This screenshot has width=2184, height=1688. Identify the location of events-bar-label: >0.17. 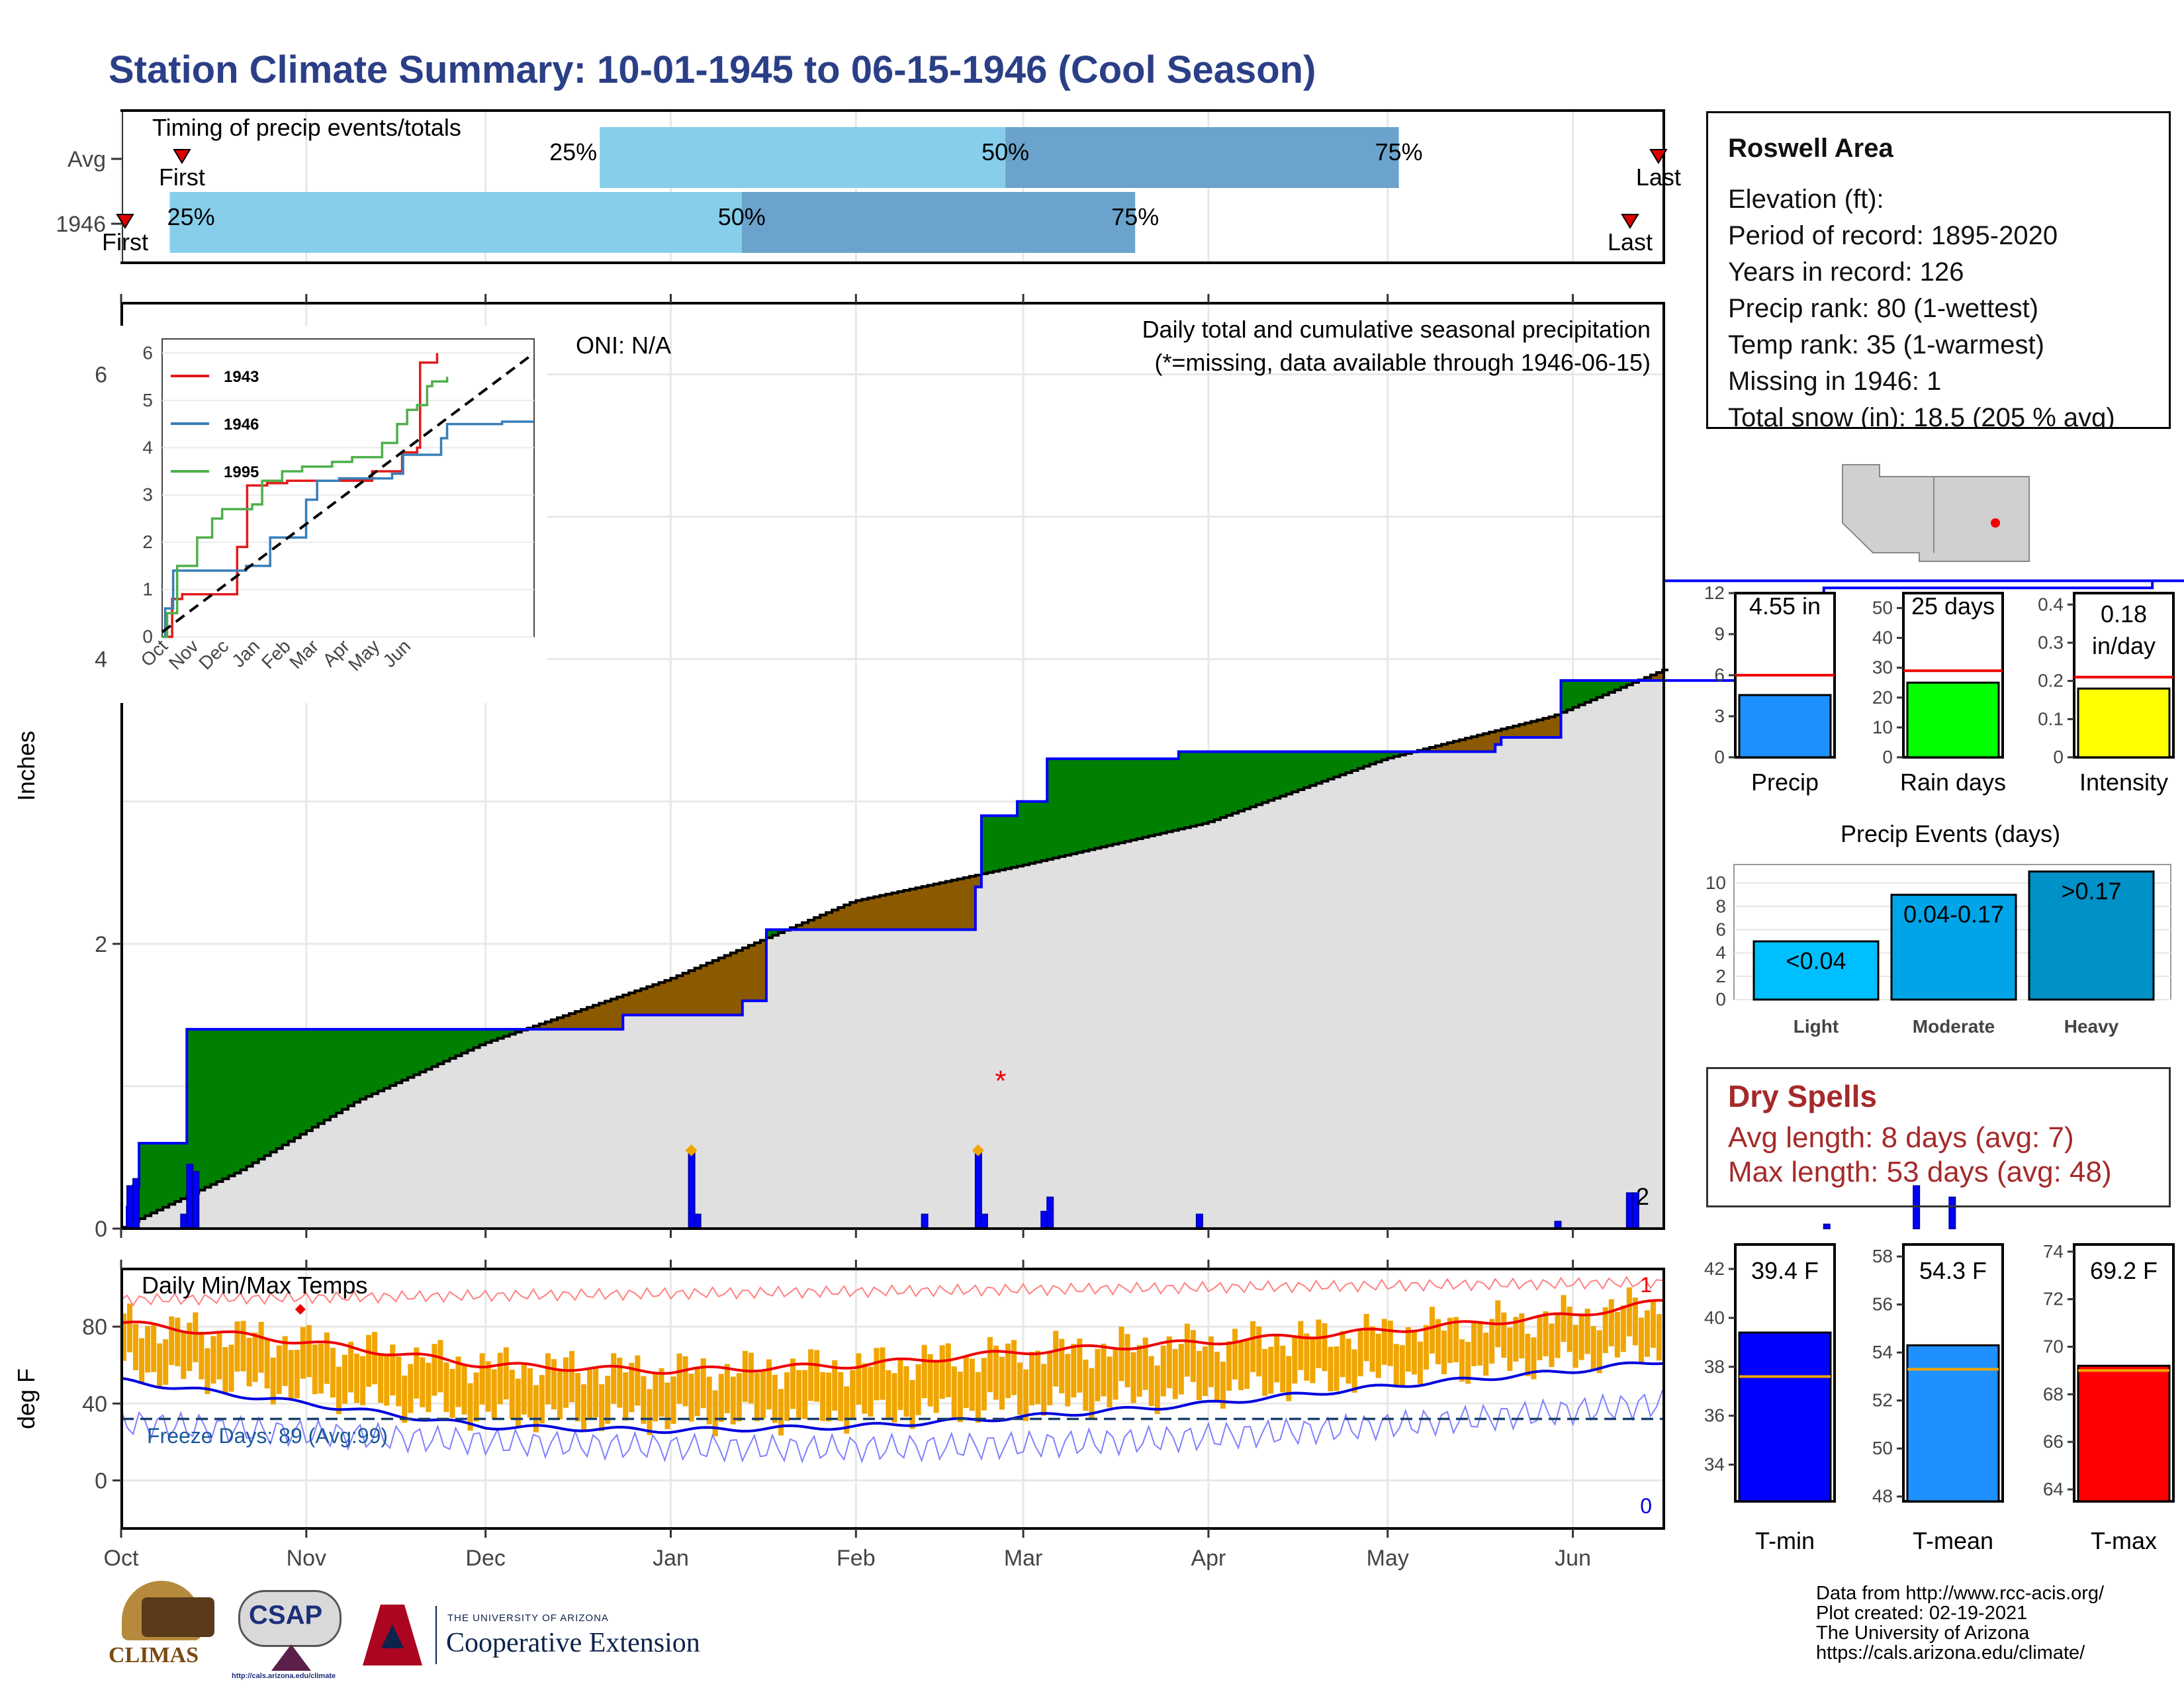
(2091, 891).